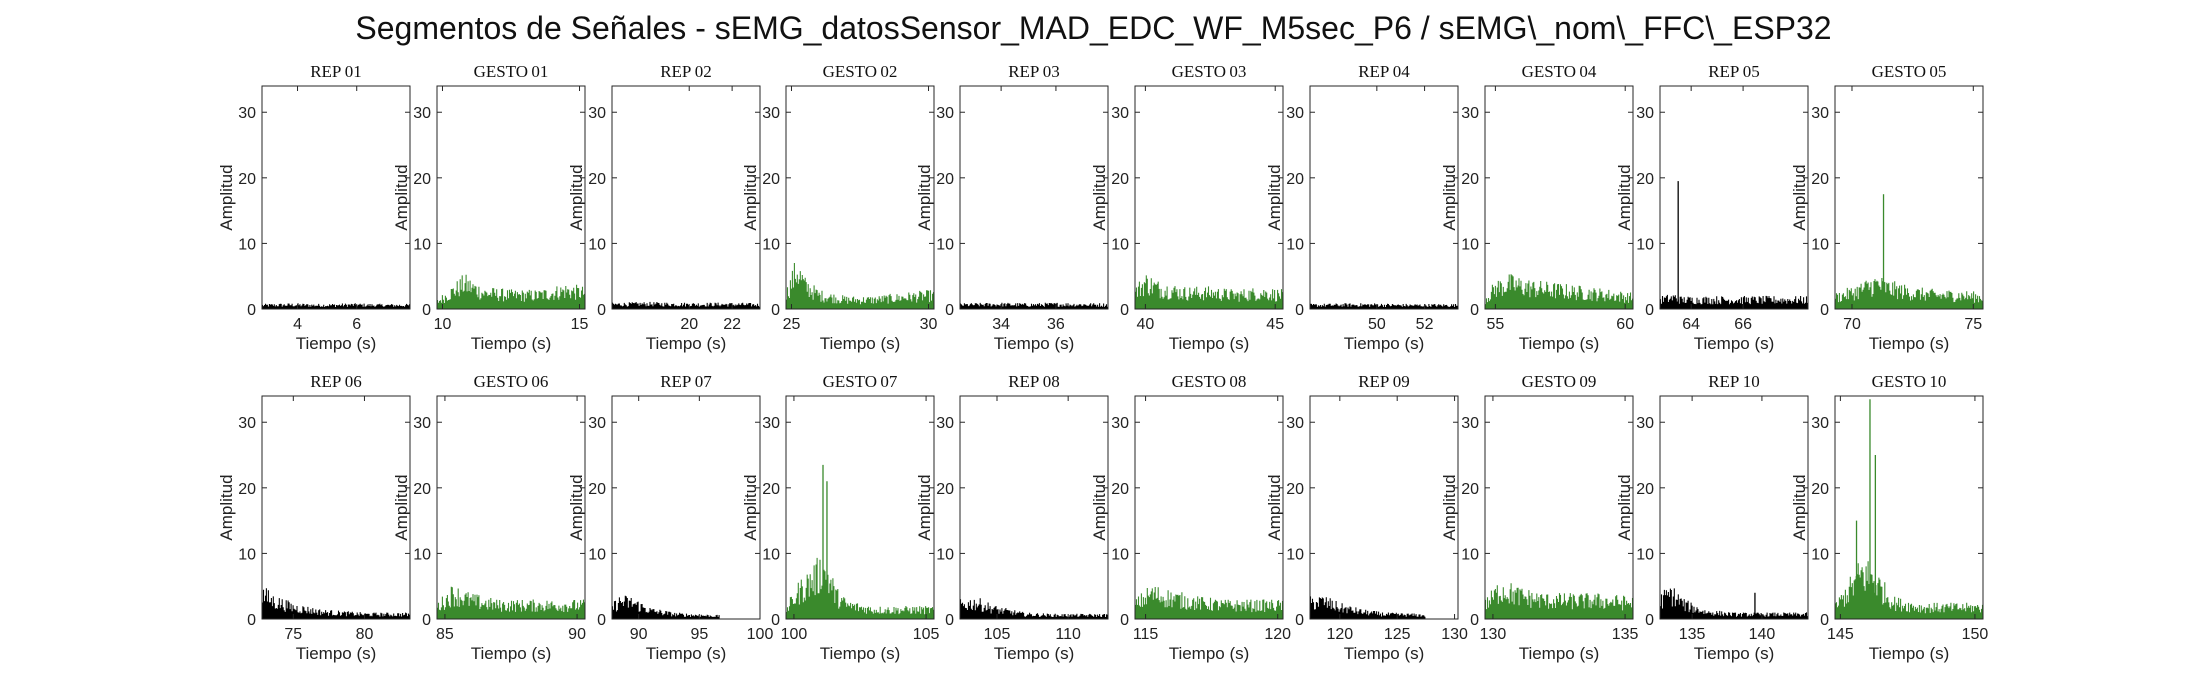 The image size is (2187, 688). What do you see at coordinates (1973, 324) in the screenshot?
I see `x-tick-label: 75` at bounding box center [1973, 324].